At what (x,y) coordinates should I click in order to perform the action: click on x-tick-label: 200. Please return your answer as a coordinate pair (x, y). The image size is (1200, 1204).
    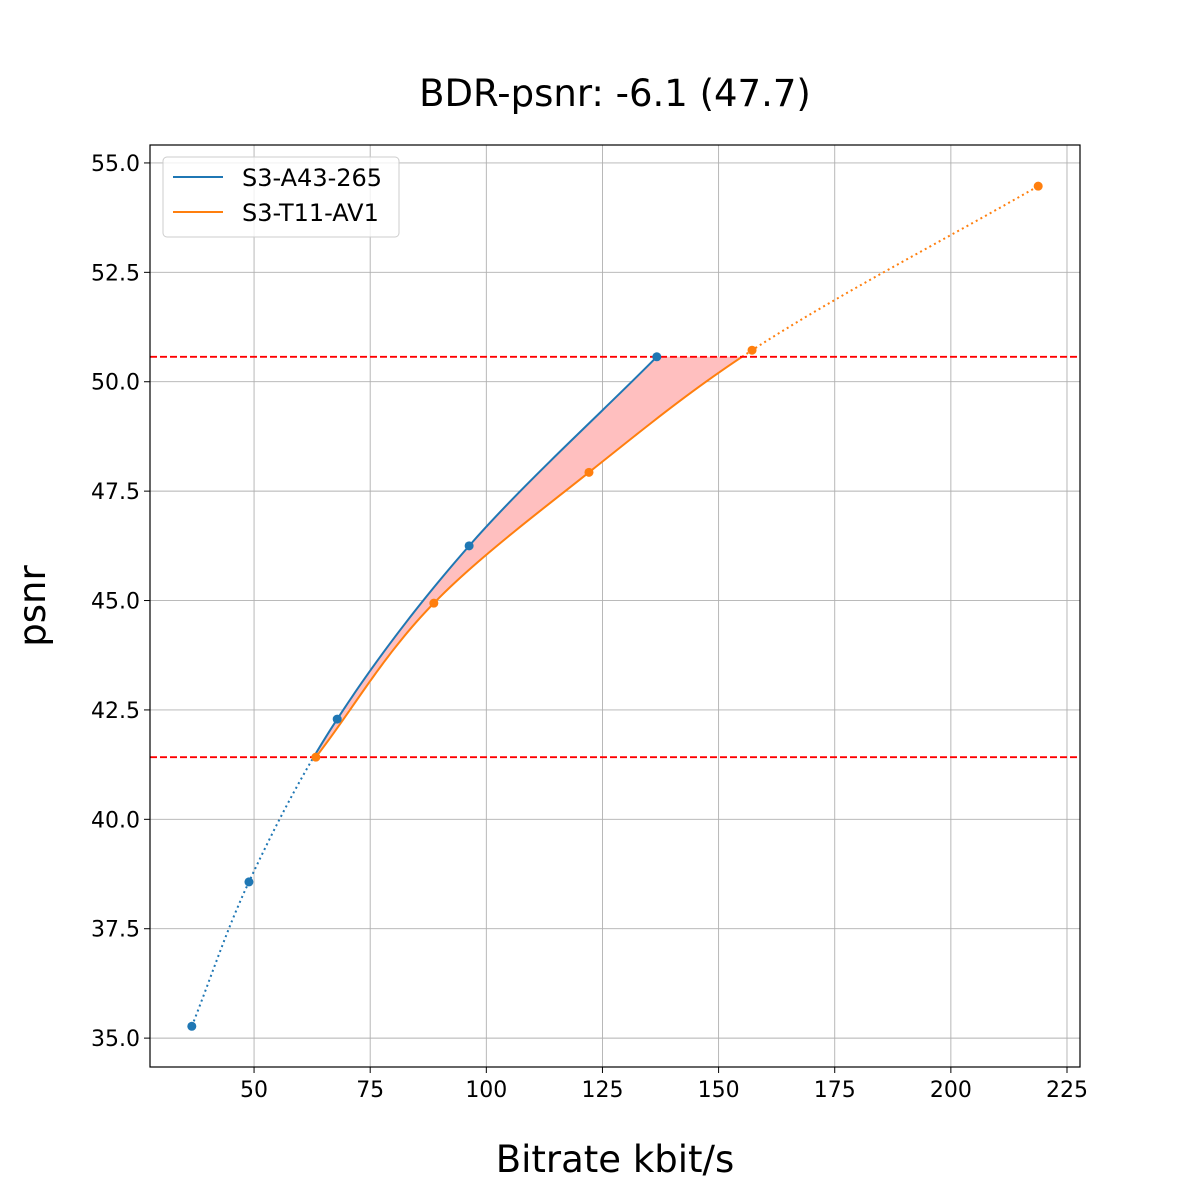
    Looking at the image, I should click on (951, 1090).